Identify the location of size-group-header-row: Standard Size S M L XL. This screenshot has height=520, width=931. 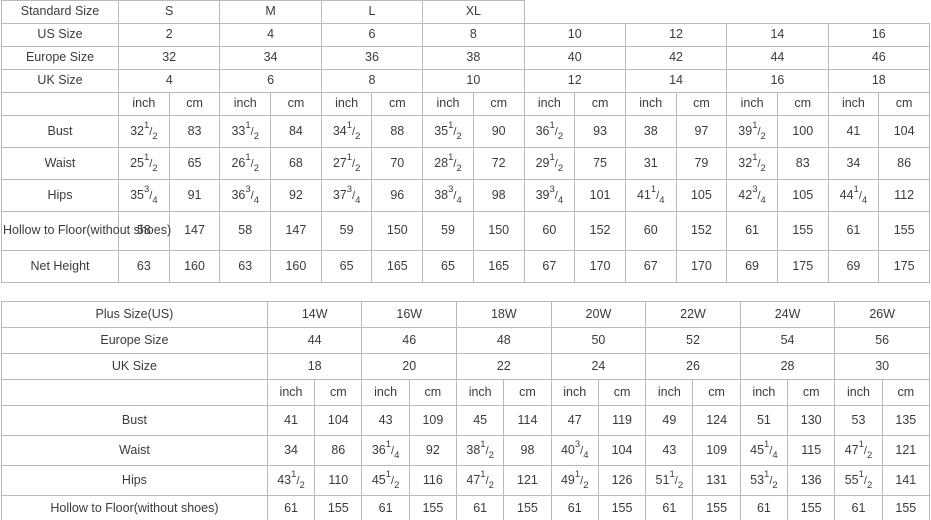
(465, 12).